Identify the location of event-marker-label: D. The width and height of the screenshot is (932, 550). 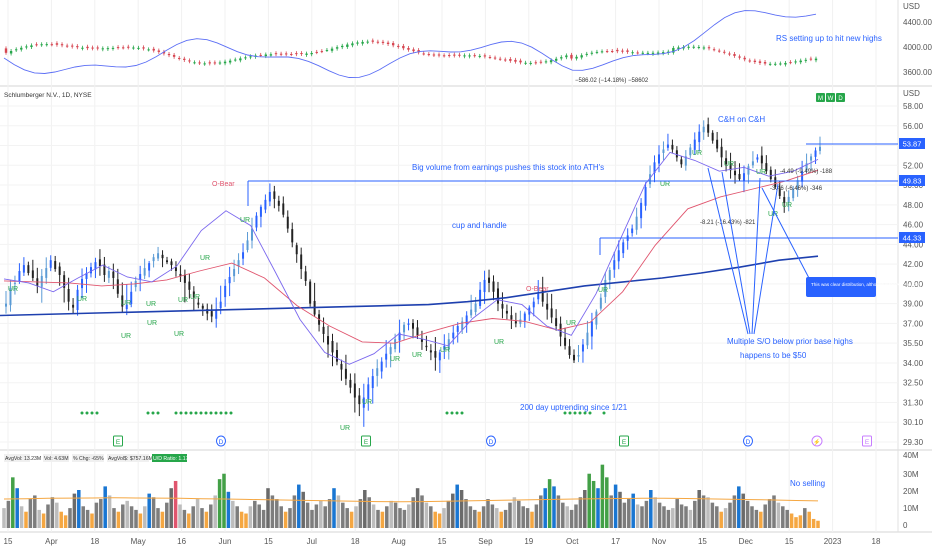
(748, 442).